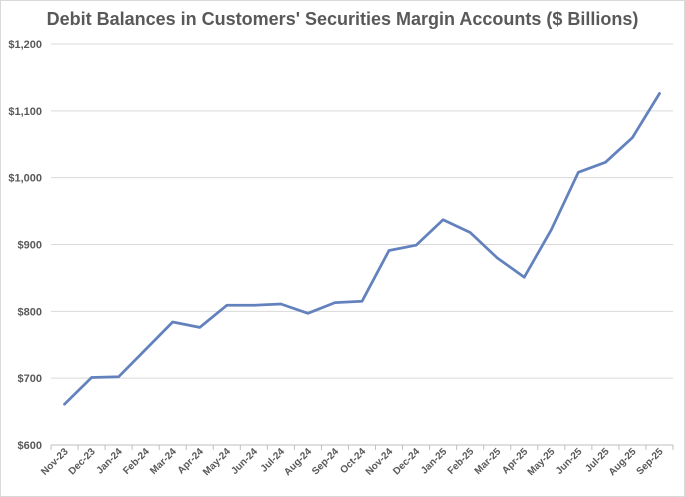 This screenshot has height=497, width=685. I want to click on x-tick-label: Dec-24, so click(406, 461).